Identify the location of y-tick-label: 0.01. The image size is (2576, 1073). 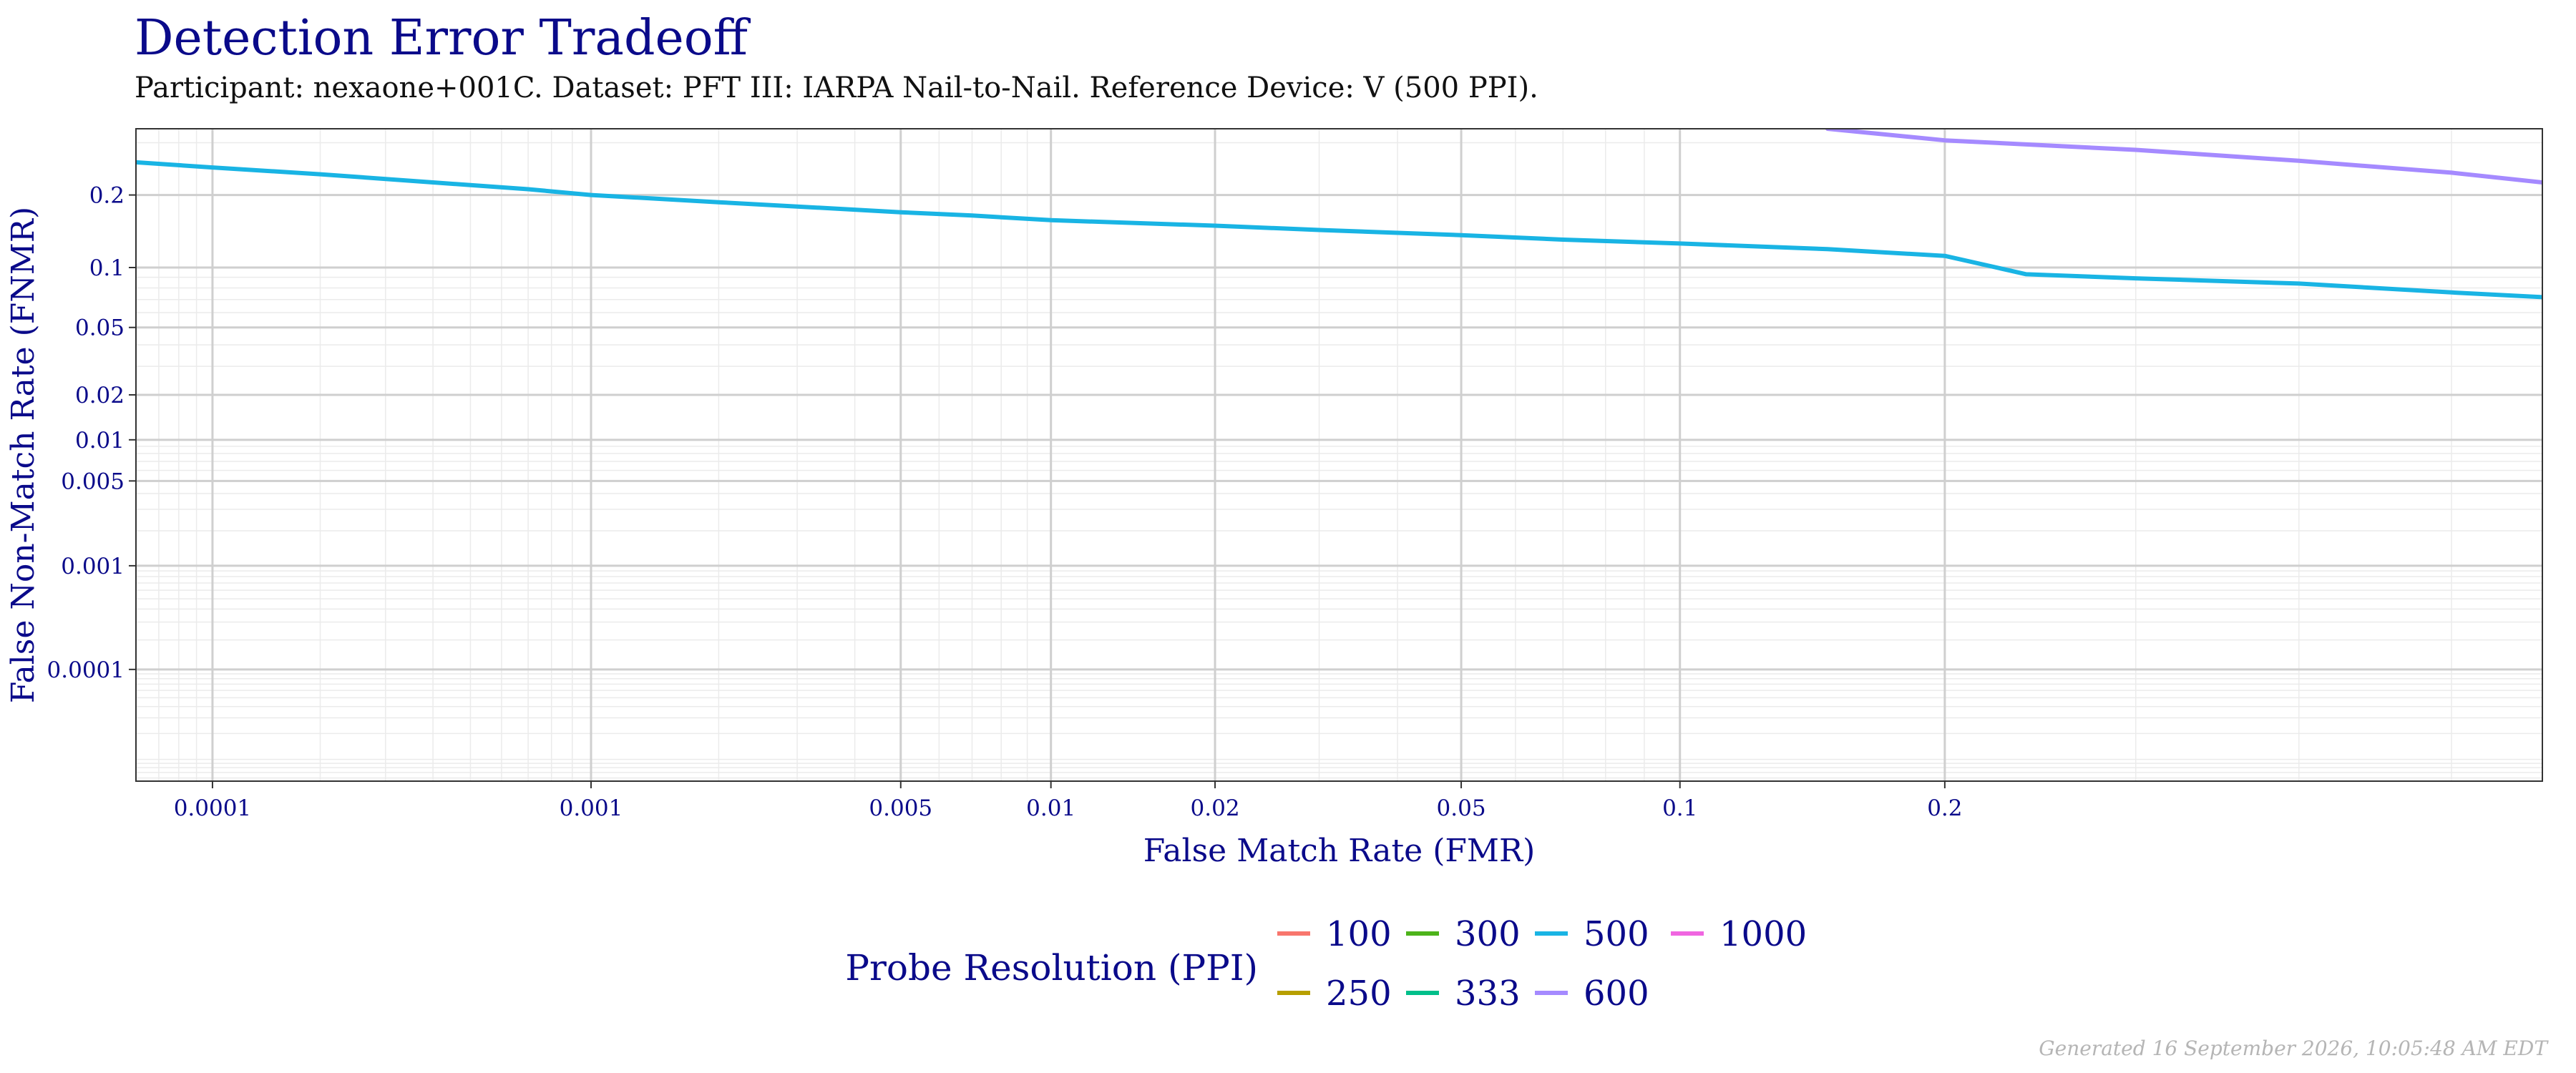
(100, 441).